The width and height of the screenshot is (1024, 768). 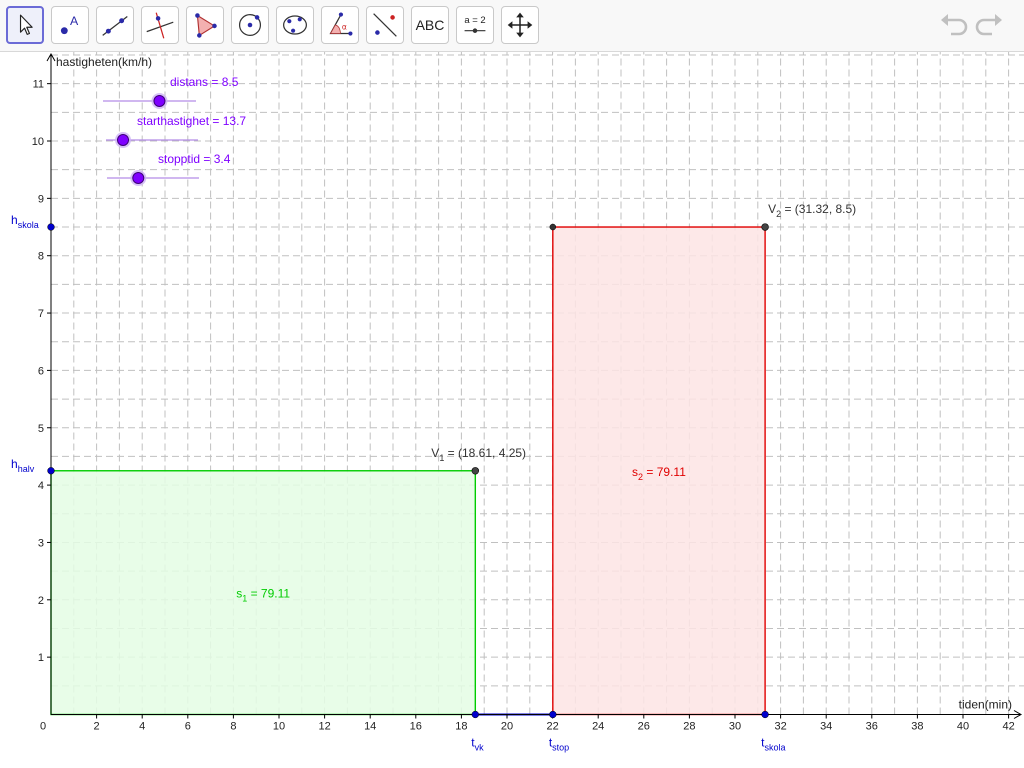 I want to click on polygon-tool, so click(x=205, y=25).